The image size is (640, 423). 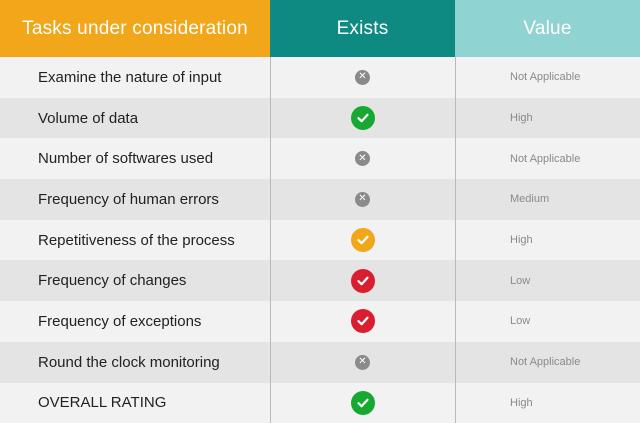 What do you see at coordinates (362, 28) in the screenshot?
I see `header-exists-label: Exists` at bounding box center [362, 28].